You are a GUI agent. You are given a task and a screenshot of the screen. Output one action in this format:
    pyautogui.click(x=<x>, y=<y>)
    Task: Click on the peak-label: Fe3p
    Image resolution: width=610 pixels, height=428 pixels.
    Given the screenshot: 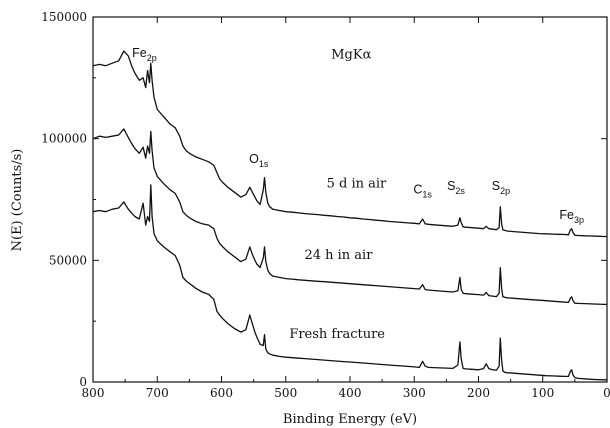 What is the action you would take?
    pyautogui.click(x=571, y=216)
    